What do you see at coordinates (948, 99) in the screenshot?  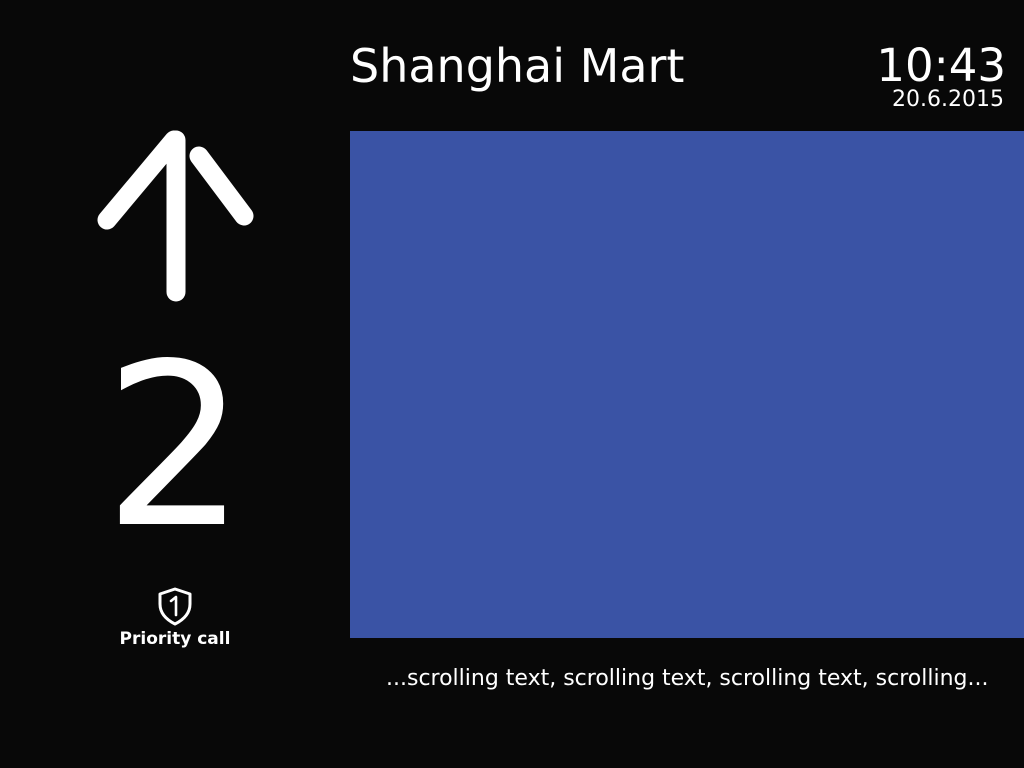 I see `clock-date: 20.6.2015` at bounding box center [948, 99].